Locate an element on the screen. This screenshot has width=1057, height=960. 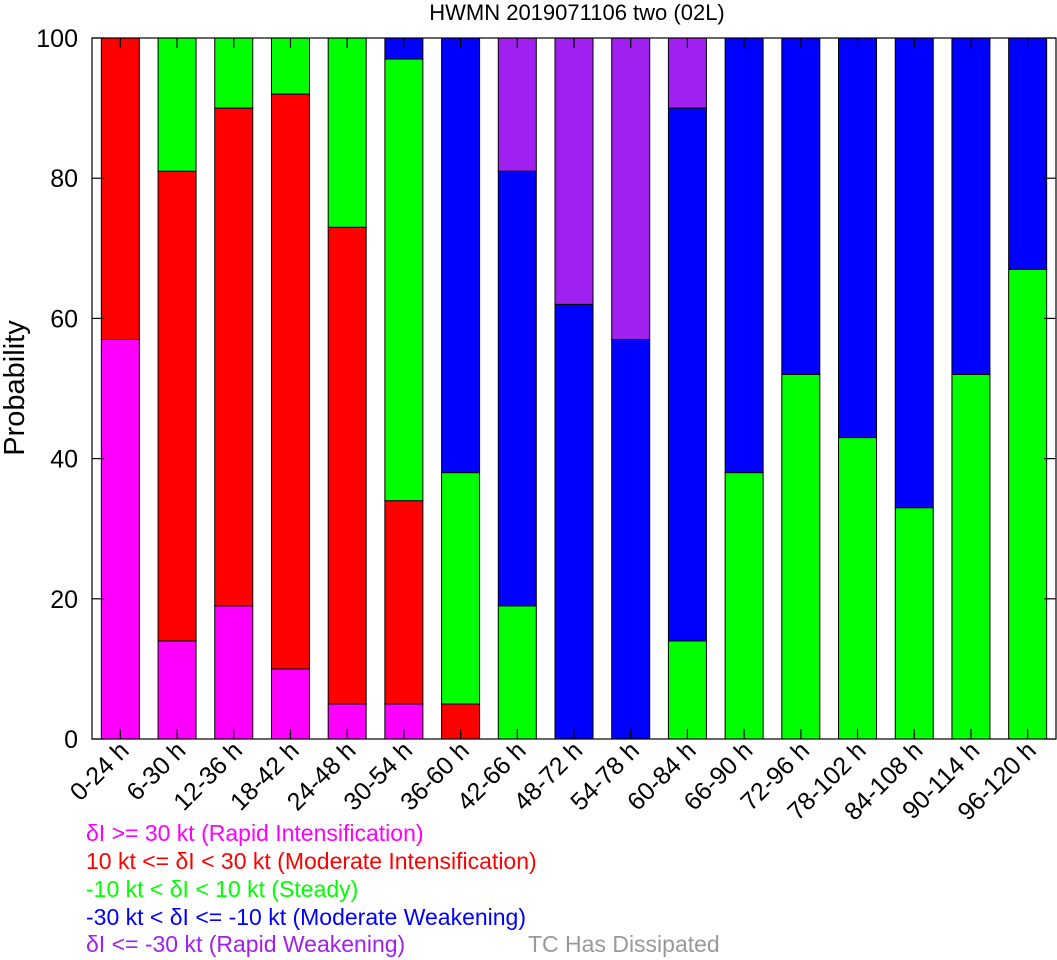
y-tick-label: 20 is located at coordinates (64, 600).